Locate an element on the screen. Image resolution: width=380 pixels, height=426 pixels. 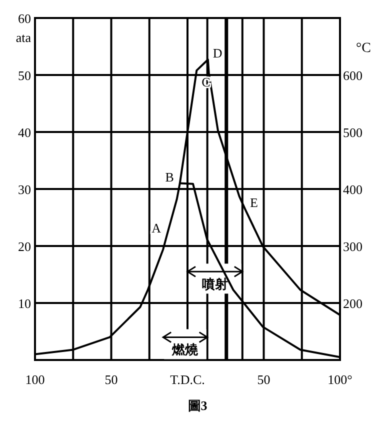
y-tick-label: 60 is located at coordinates (24, 18).